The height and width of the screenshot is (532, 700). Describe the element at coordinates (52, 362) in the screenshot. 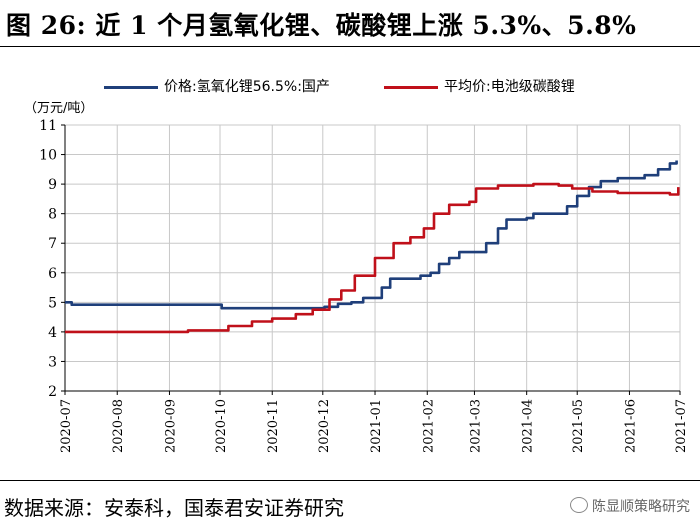

I see `y-tick-label: 3` at that location.